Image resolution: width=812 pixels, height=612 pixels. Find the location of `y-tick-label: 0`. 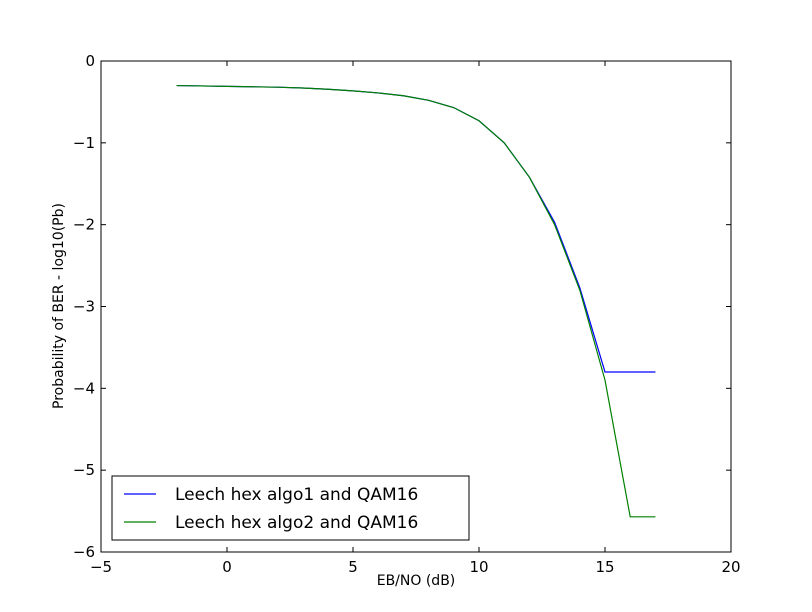

y-tick-label: 0 is located at coordinates (90, 61).